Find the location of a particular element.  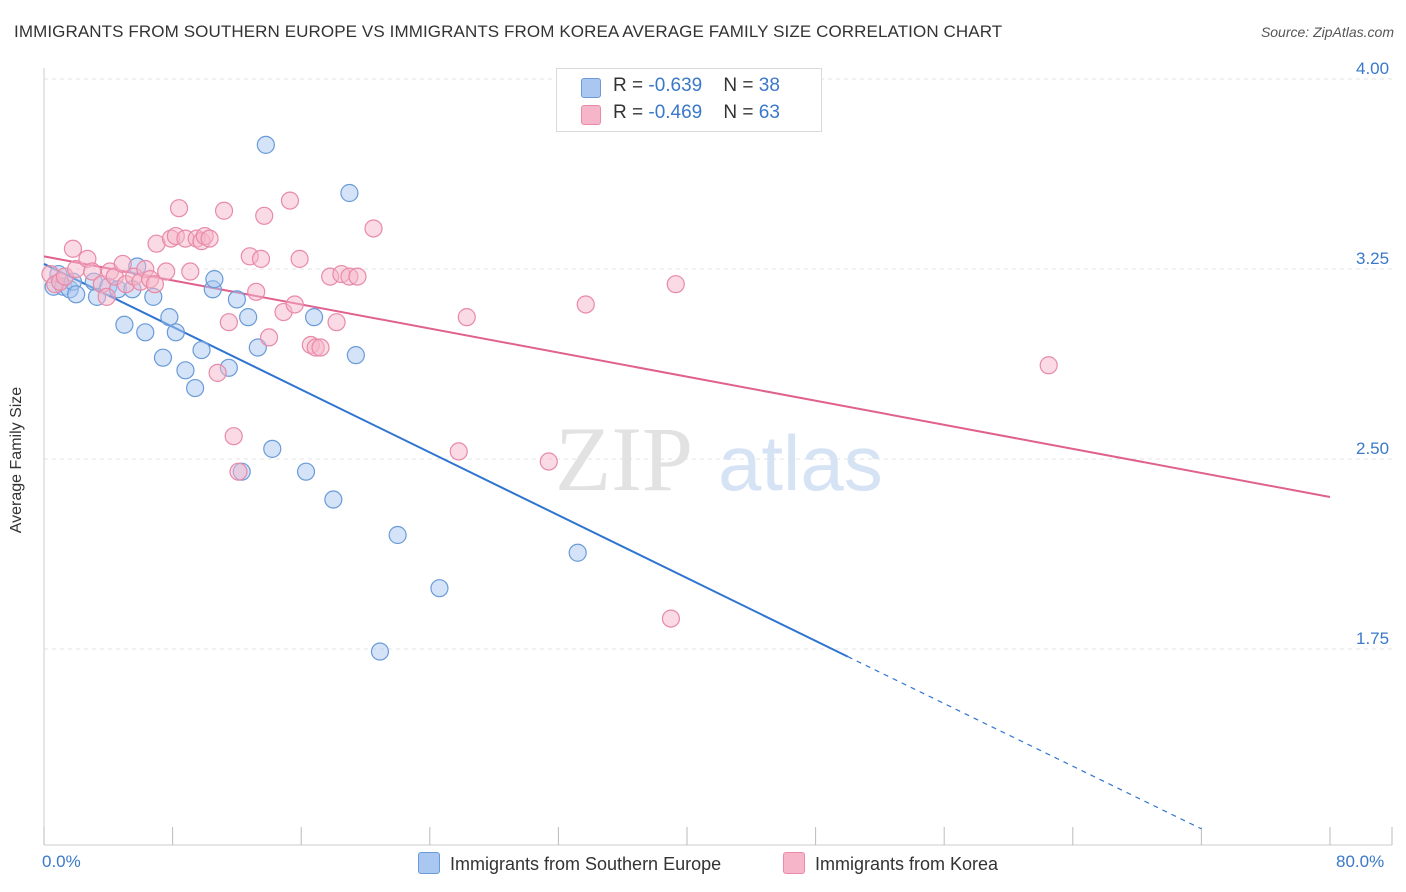

series-name: Immigrants from Southern Europe is located at coordinates (586, 864).